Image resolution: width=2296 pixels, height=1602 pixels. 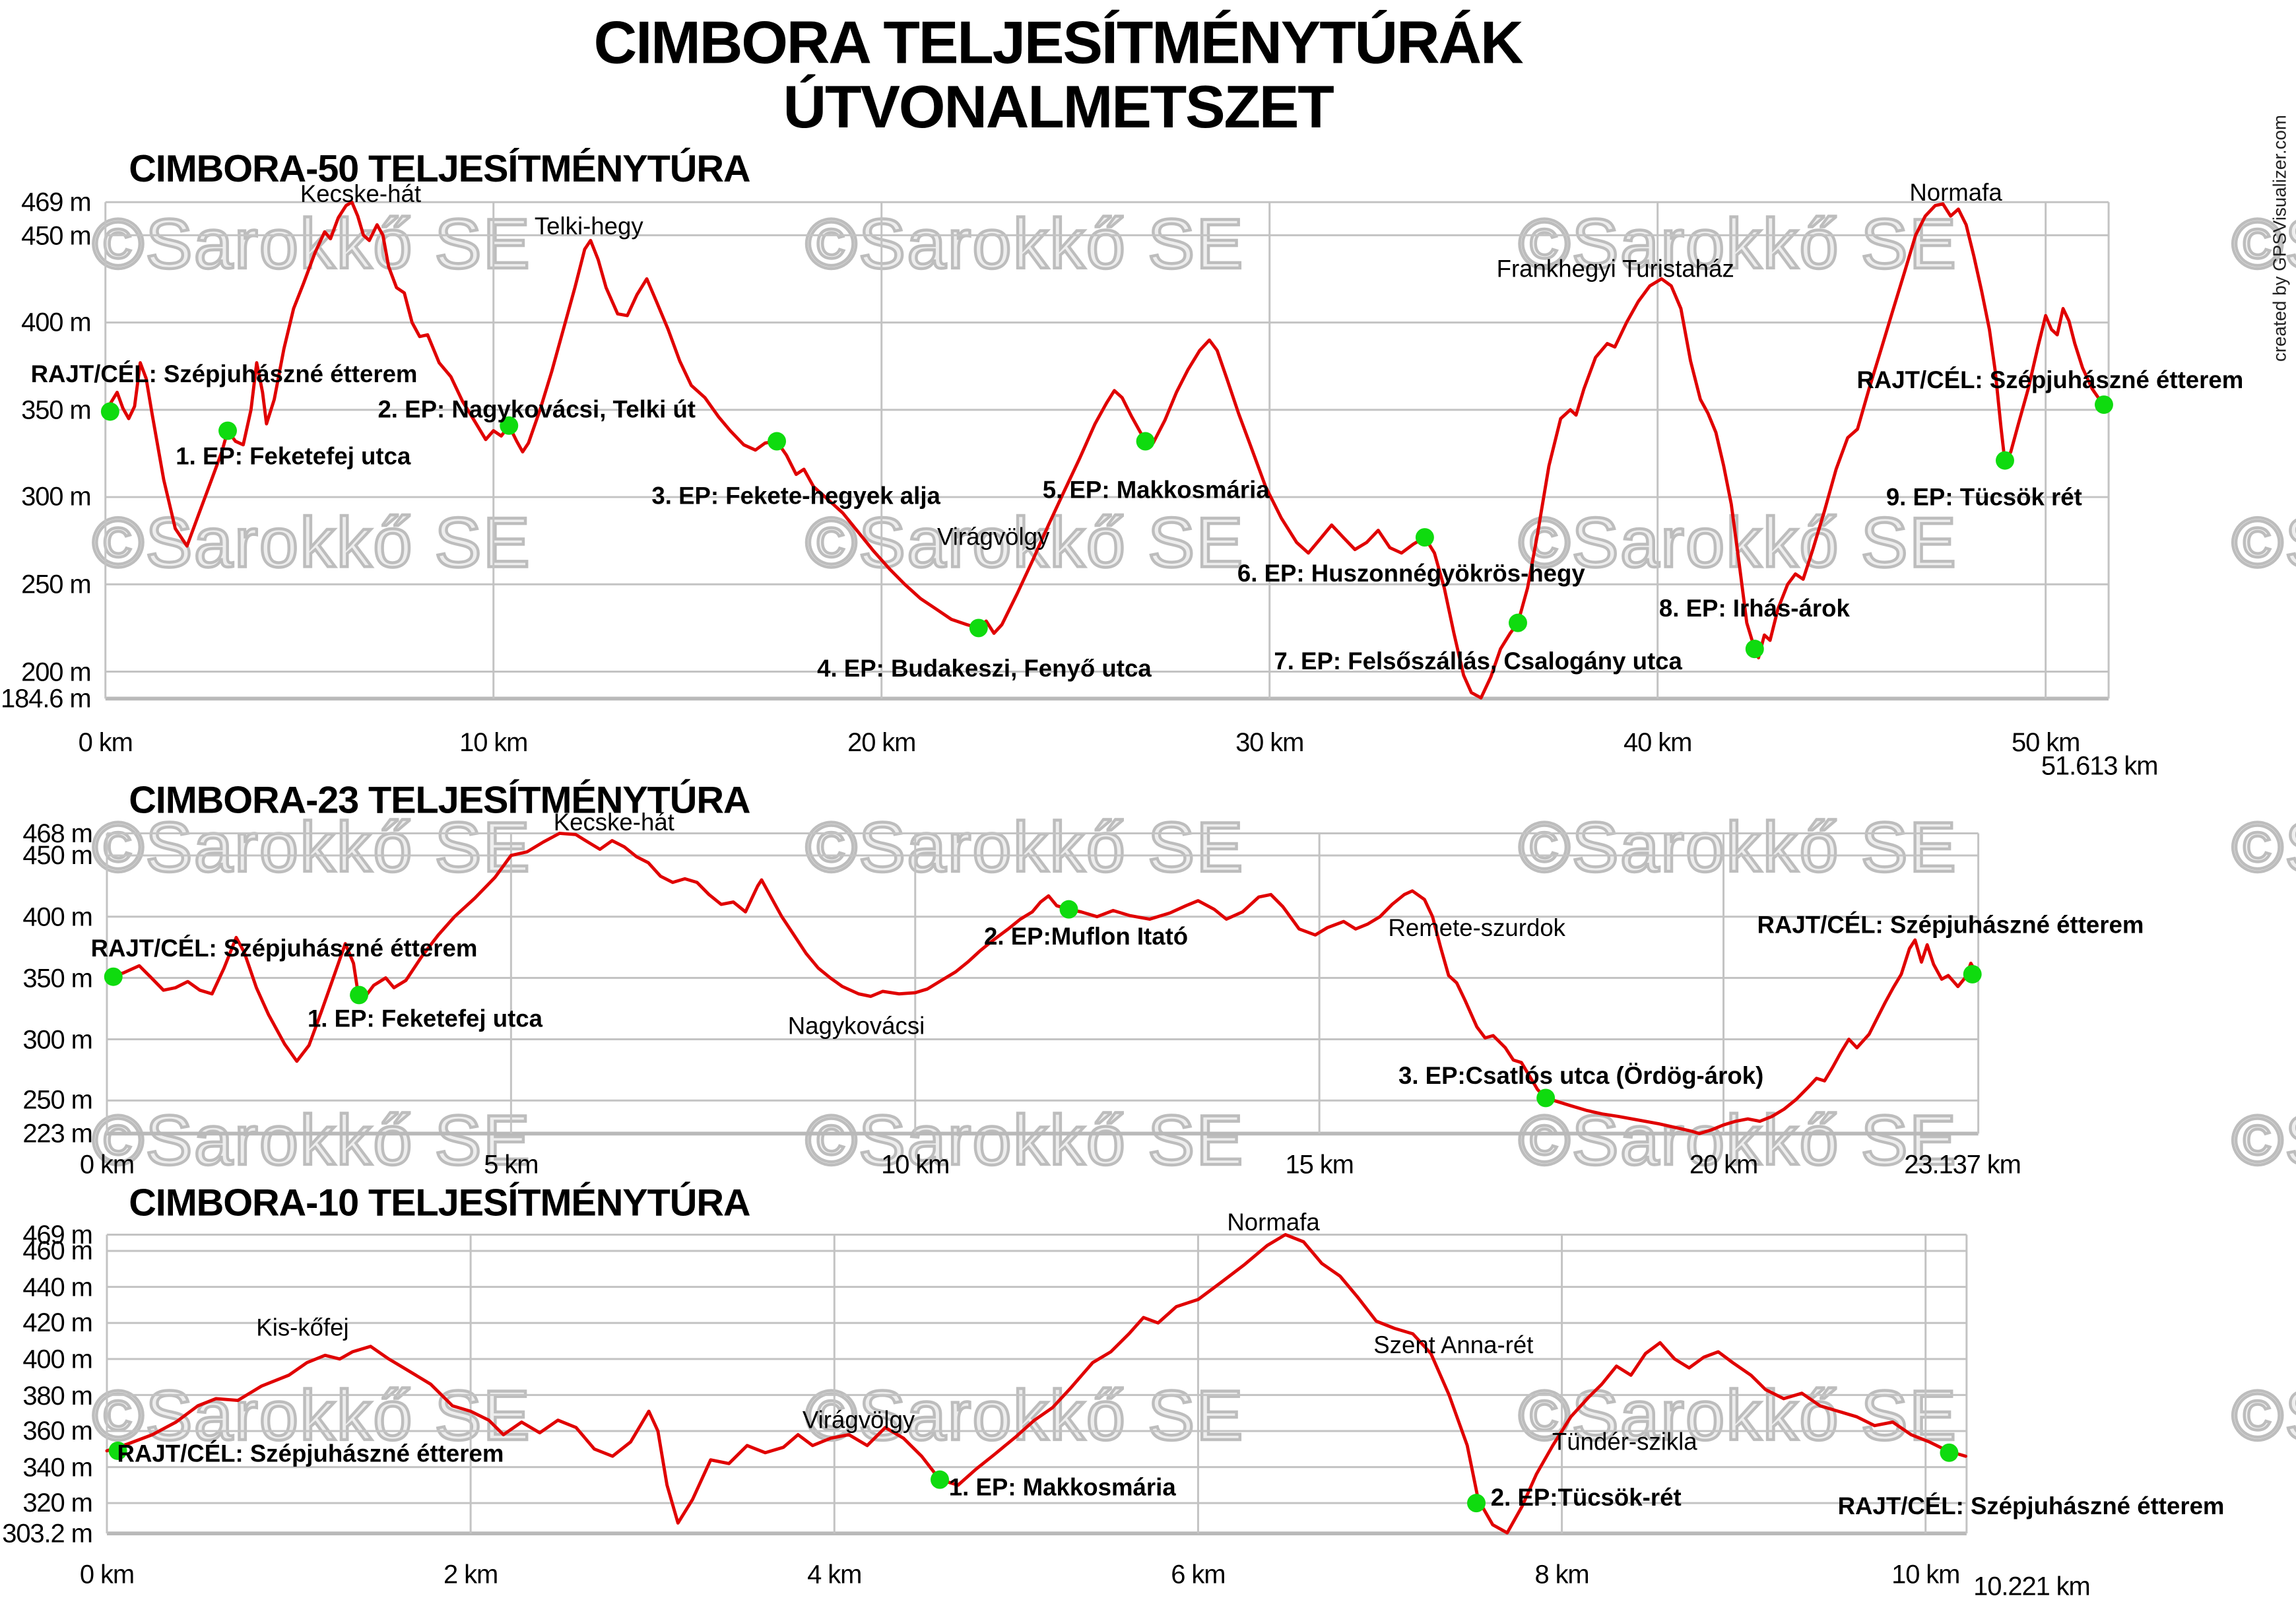 What do you see at coordinates (2280, 238) in the screenshot?
I see `credit-text: created by GPSVisualizer.com` at bounding box center [2280, 238].